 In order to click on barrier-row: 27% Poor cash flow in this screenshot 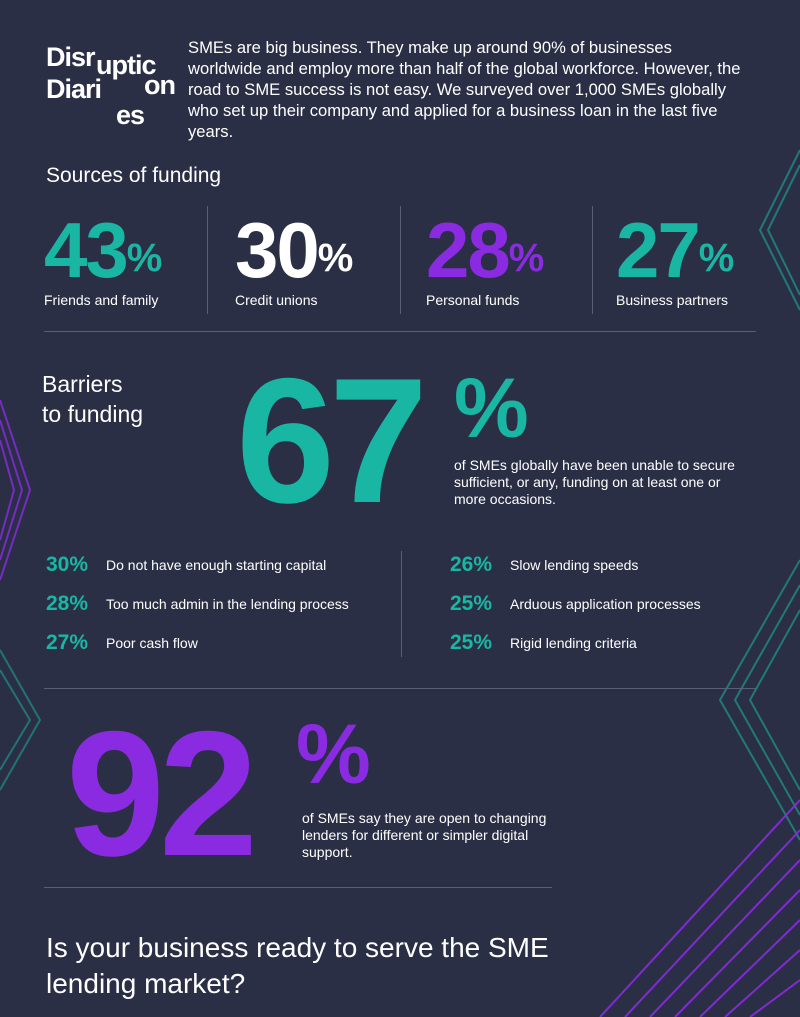, I will do `click(216, 643)`.